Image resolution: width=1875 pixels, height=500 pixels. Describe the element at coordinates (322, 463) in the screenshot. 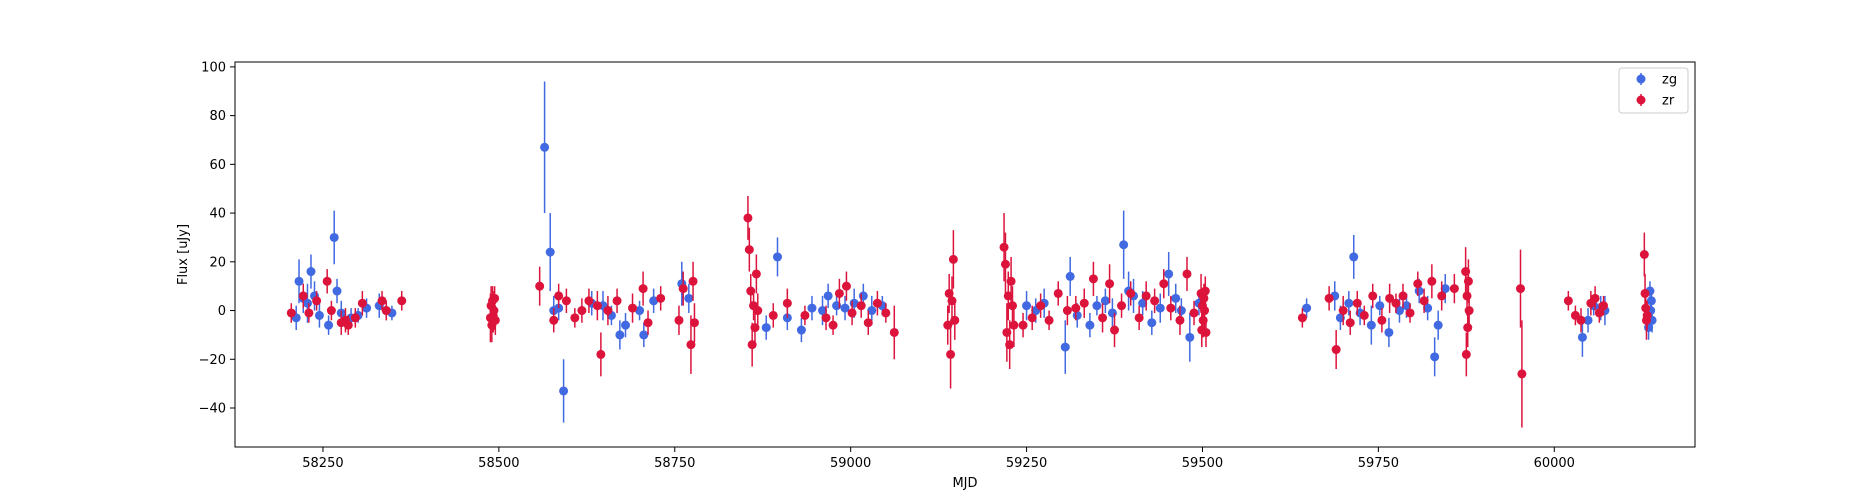

I see `x-tick-label: 58250` at that location.